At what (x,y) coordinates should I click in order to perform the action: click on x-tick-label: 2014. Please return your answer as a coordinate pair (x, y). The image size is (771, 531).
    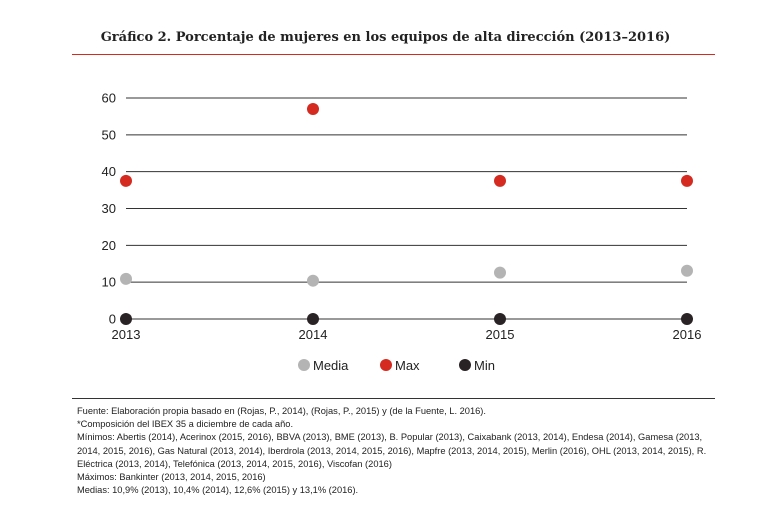
    Looking at the image, I should click on (313, 334).